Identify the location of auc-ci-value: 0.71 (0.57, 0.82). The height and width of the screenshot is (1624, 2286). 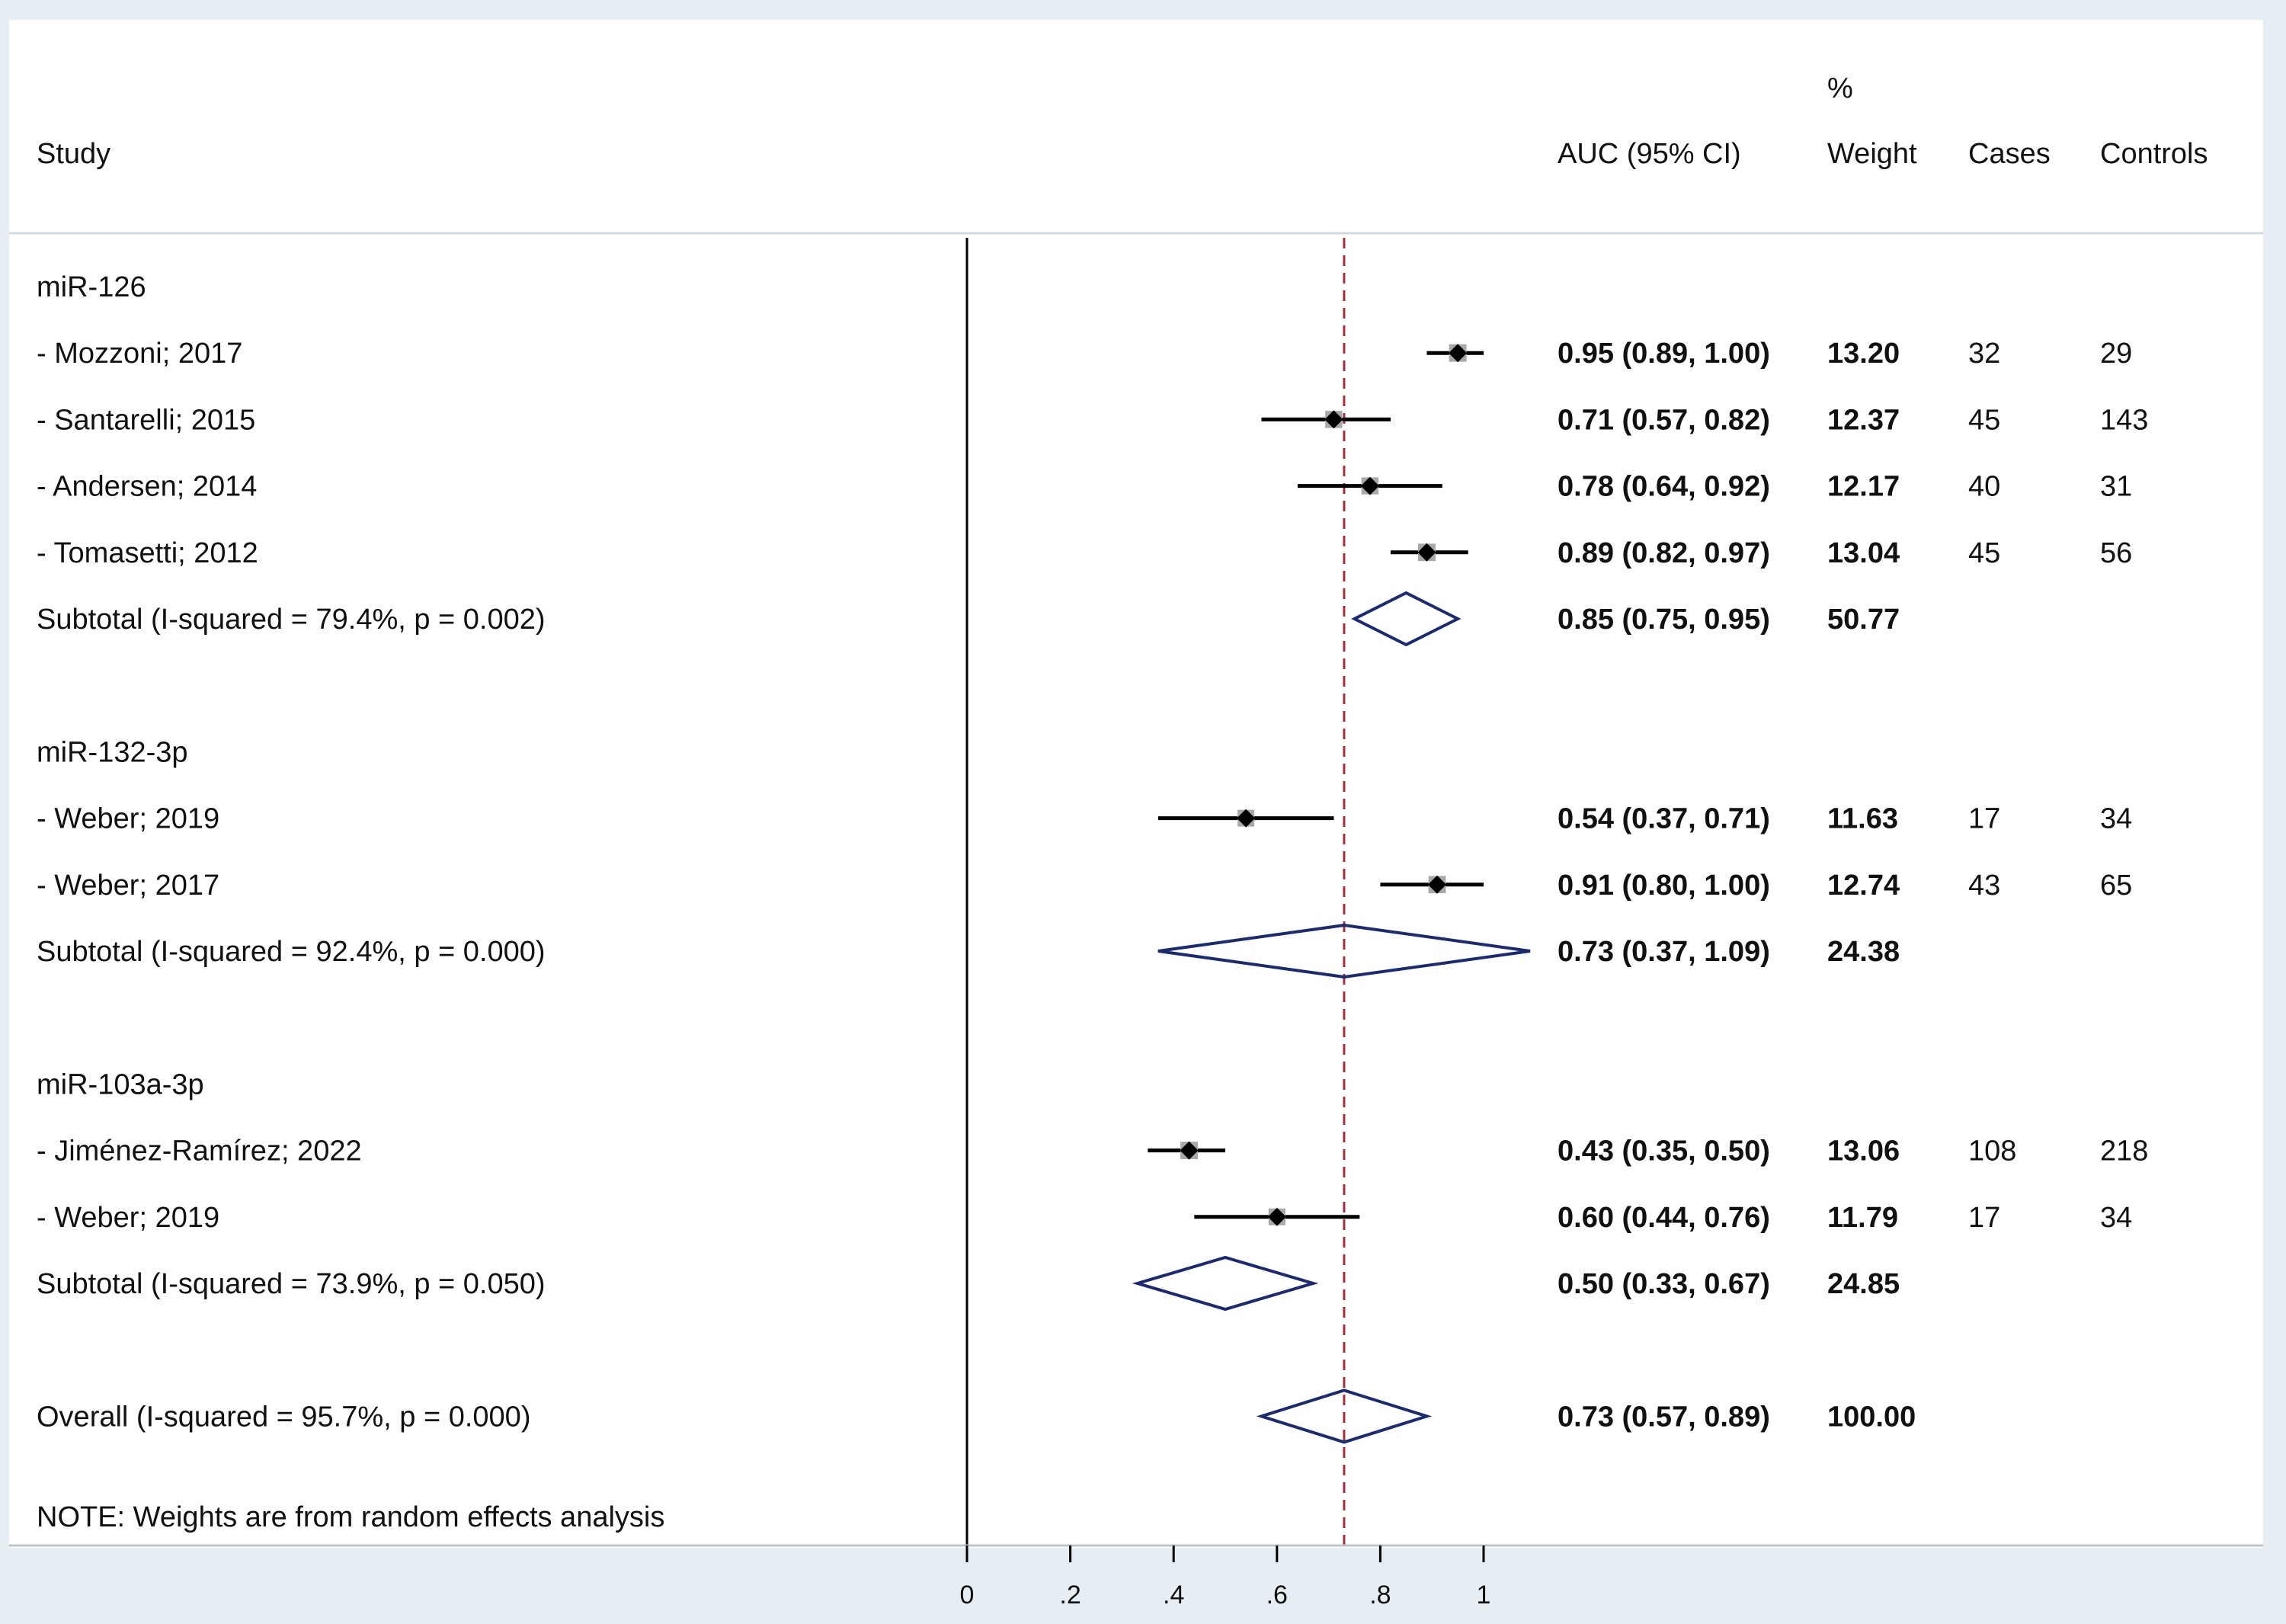
(1664, 420).